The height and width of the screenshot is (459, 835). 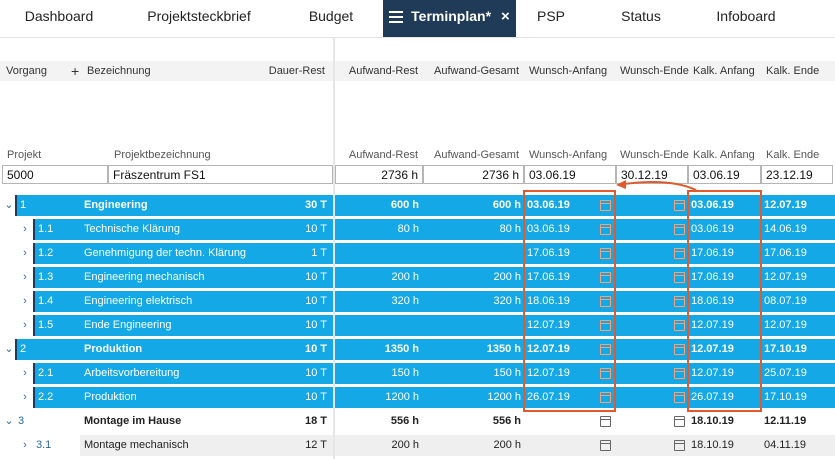 What do you see at coordinates (473, 397) in the screenshot?
I see `task-aufwand-gesamt: 1200 h` at bounding box center [473, 397].